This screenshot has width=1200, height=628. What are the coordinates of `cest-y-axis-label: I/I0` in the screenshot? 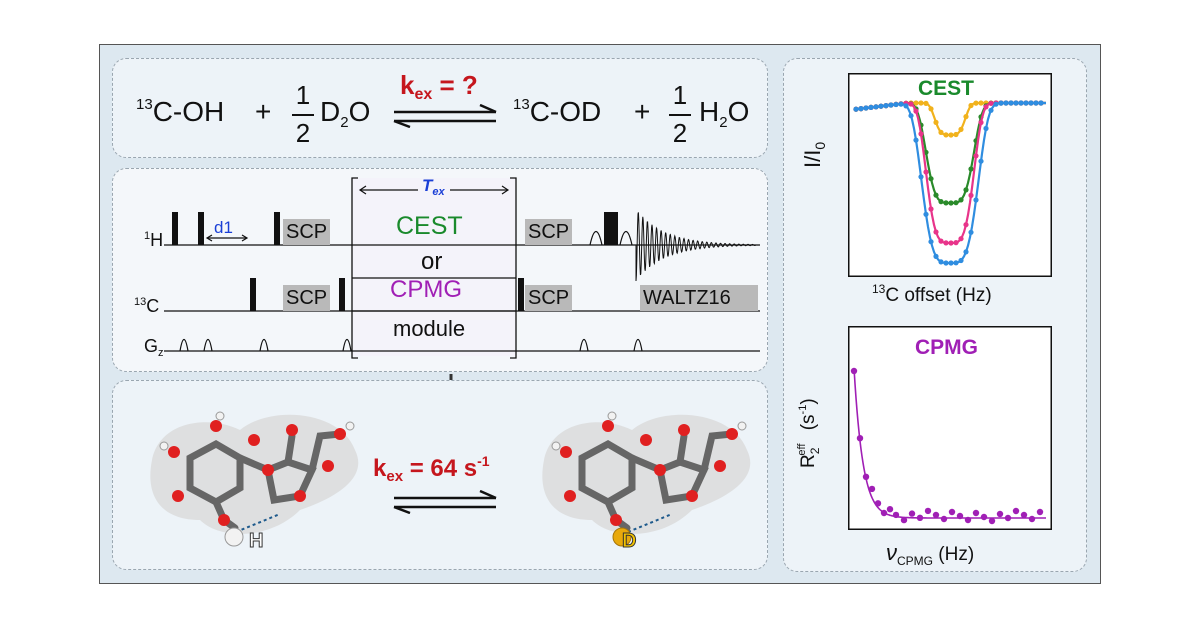 It's located at (814, 154).